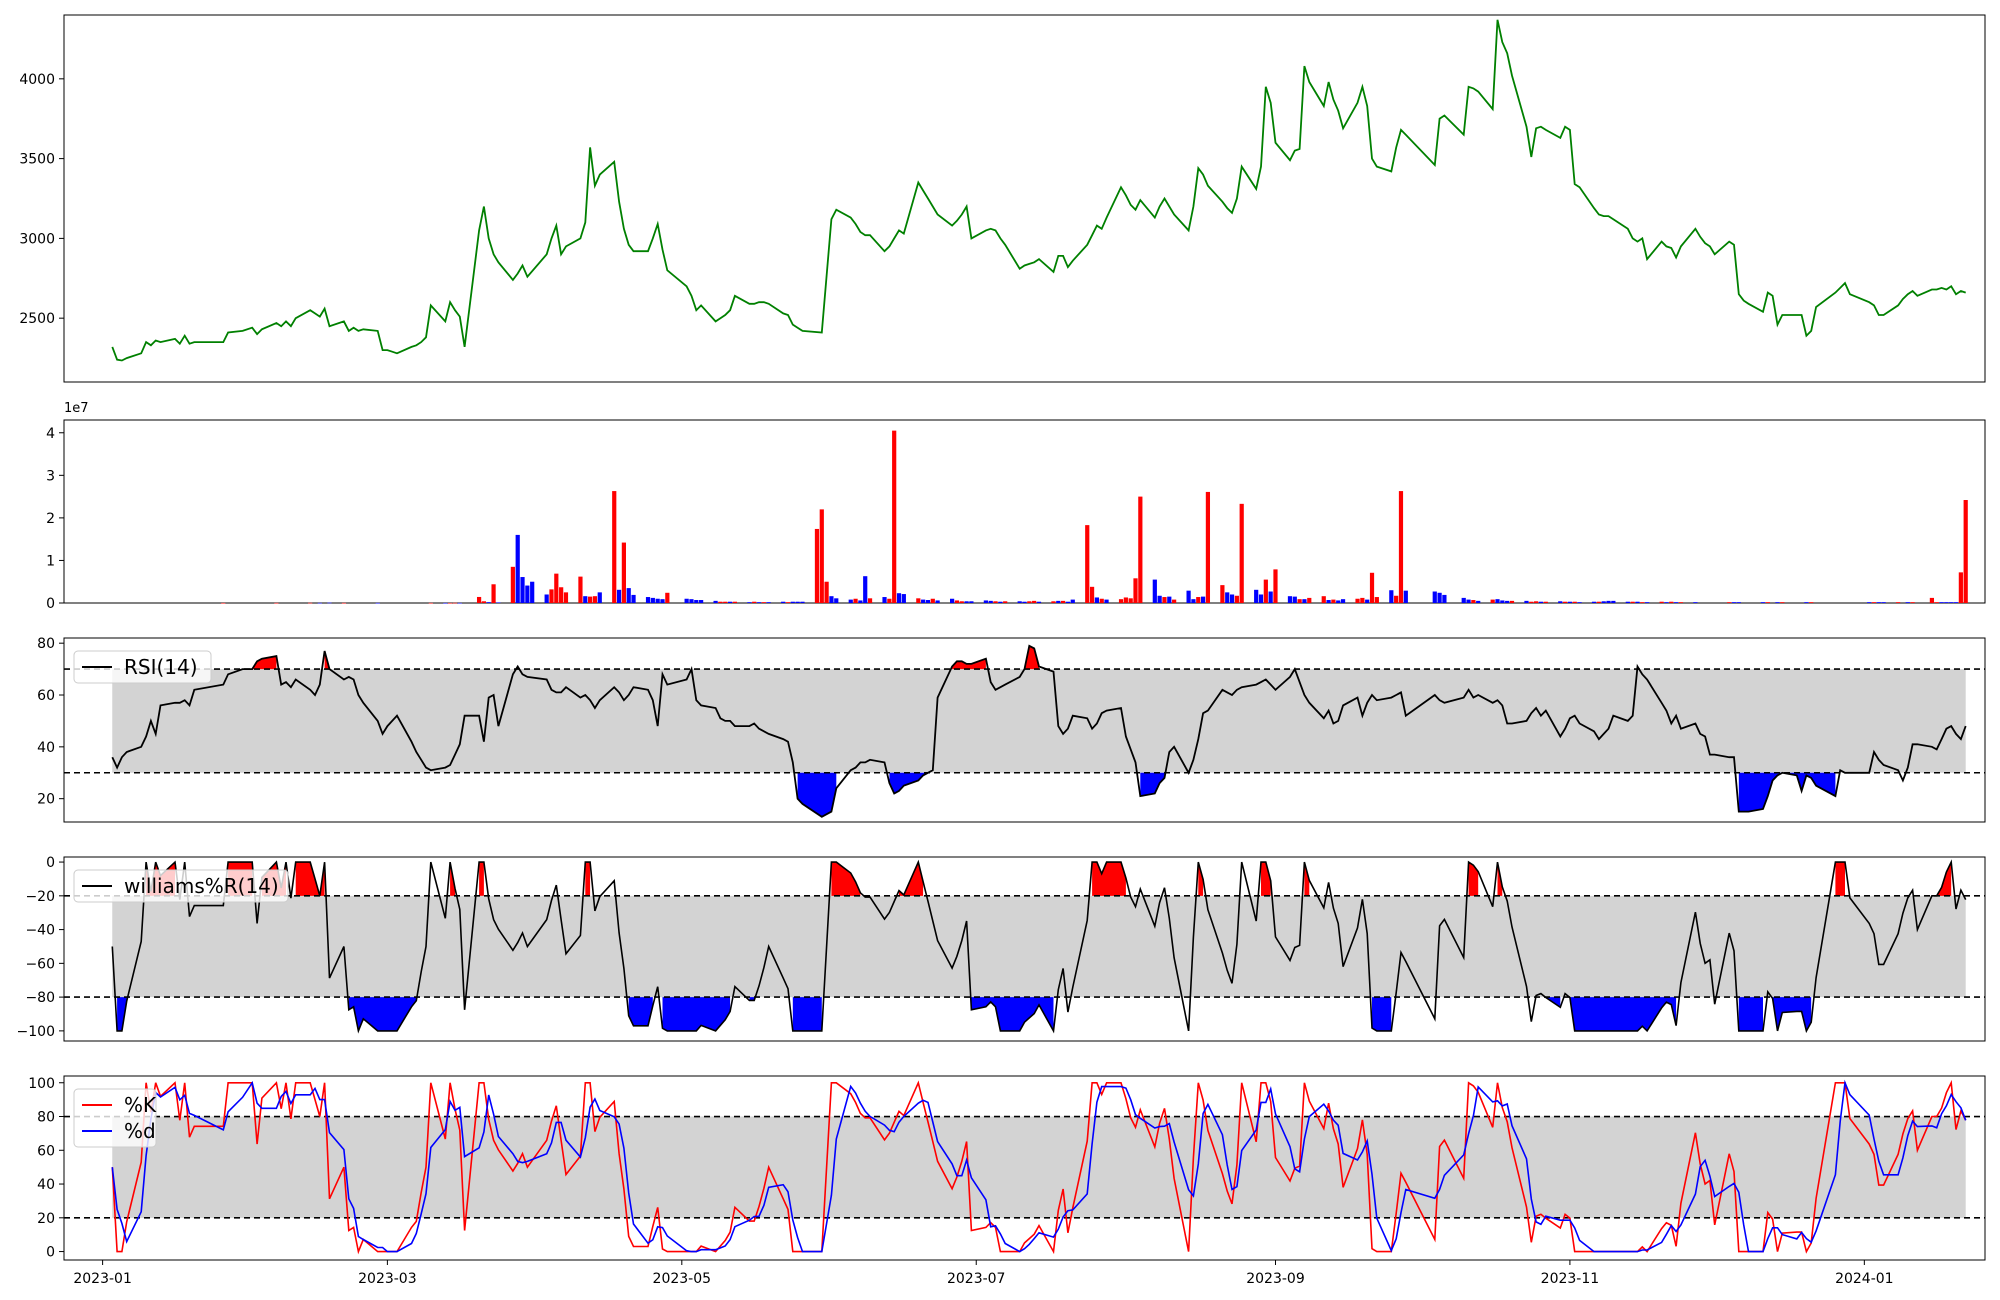 The width and height of the screenshot is (2000, 1300). I want to click on rsi-ytick-label: 40, so click(46, 748).